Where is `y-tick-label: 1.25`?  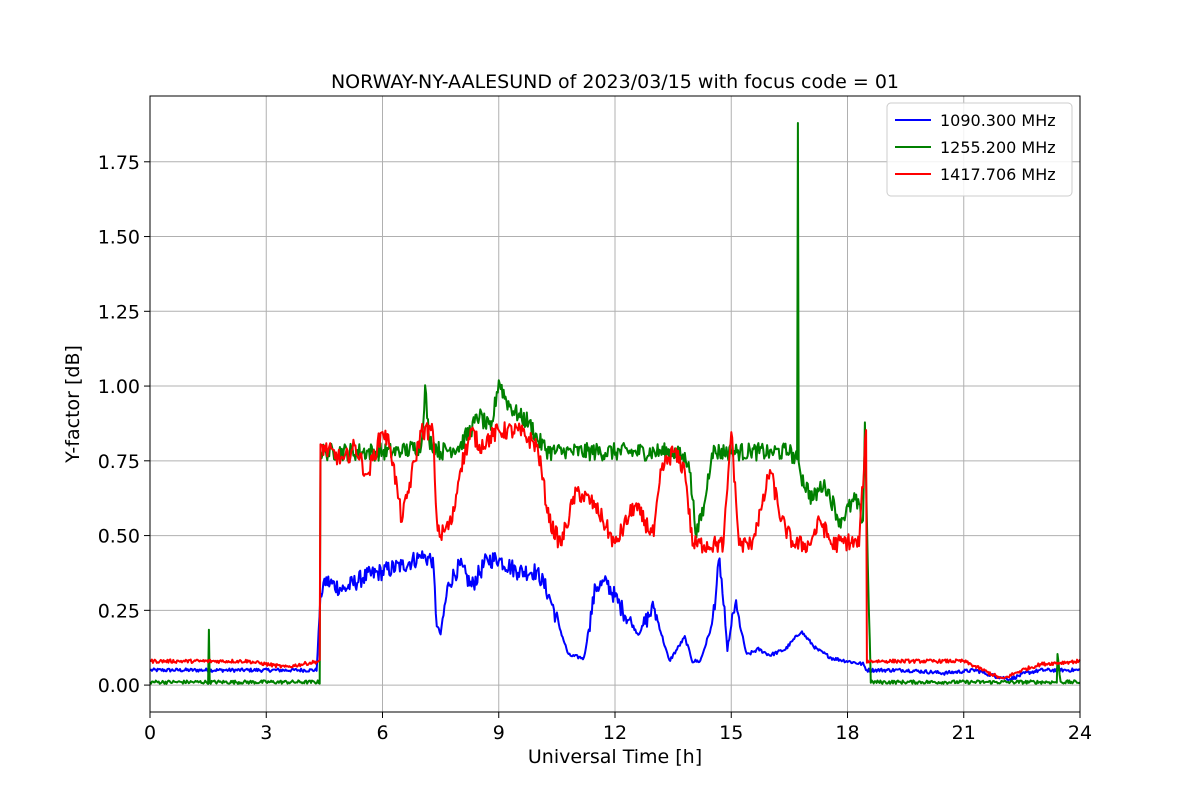
y-tick-label: 1.25 is located at coordinates (119, 312).